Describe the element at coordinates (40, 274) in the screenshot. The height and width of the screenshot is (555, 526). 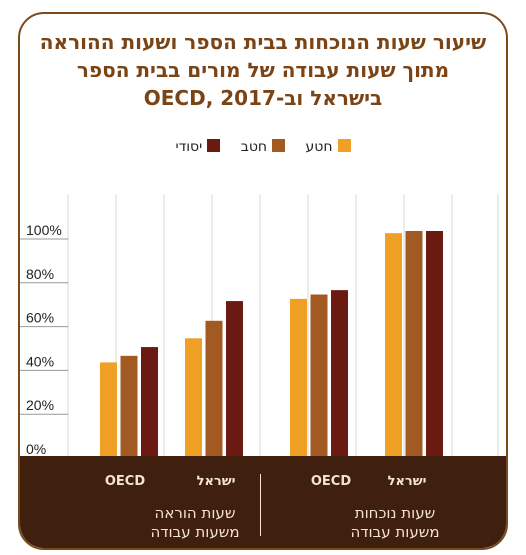
I see `y-tick-label: 80%` at that location.